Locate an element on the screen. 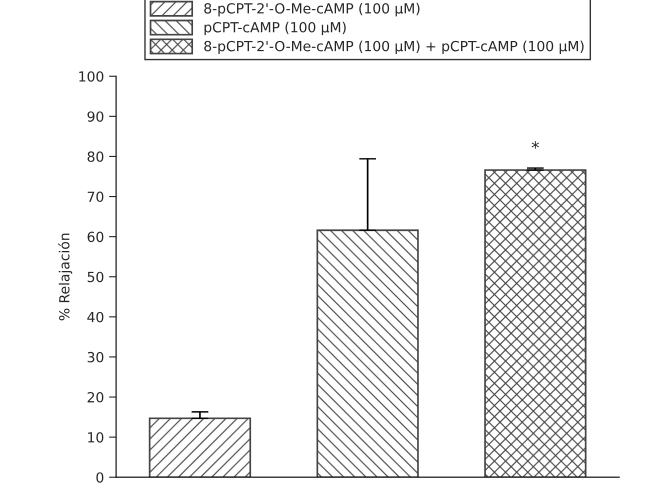 This screenshot has width=645, height=492. legend-label: 8-pCPT-2'-O-Me-cAMP (100 µM) is located at coordinates (312, 9).